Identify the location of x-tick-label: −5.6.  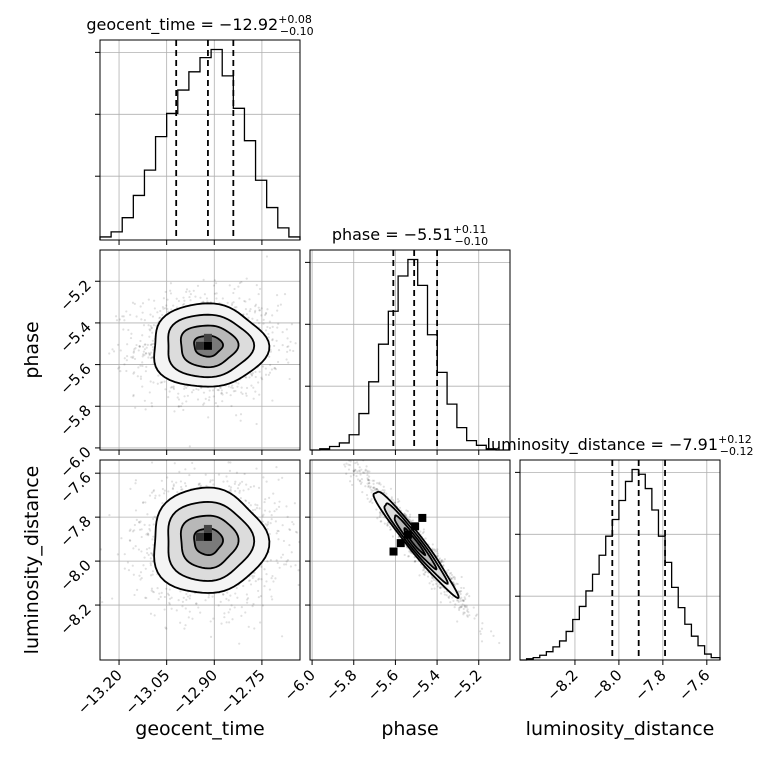
(383, 685).